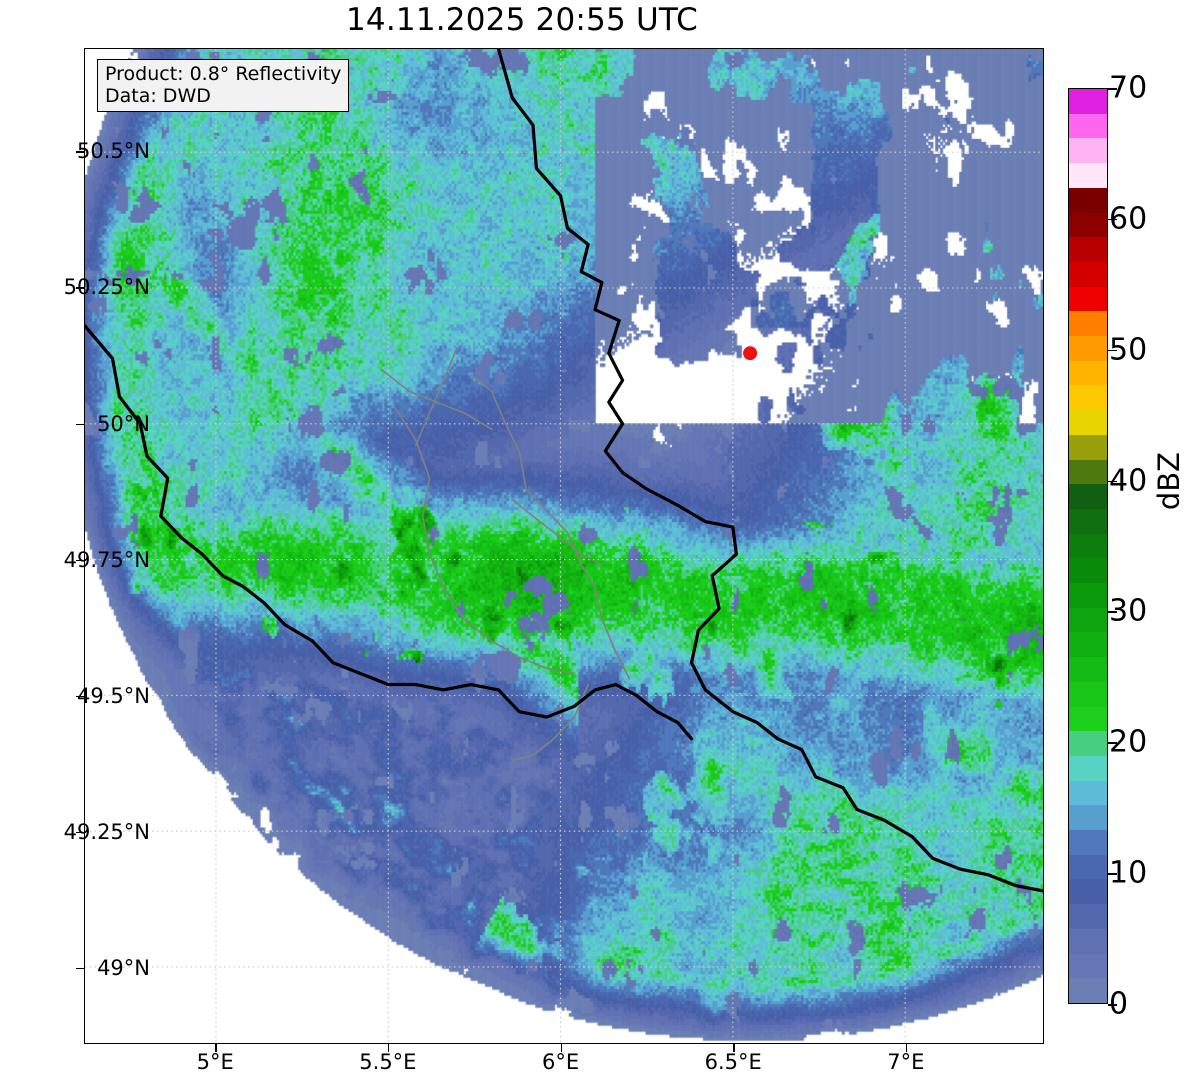 The width and height of the screenshot is (1202, 1081). I want to click on lat-tick-label-4: 50°N, so click(123, 423).